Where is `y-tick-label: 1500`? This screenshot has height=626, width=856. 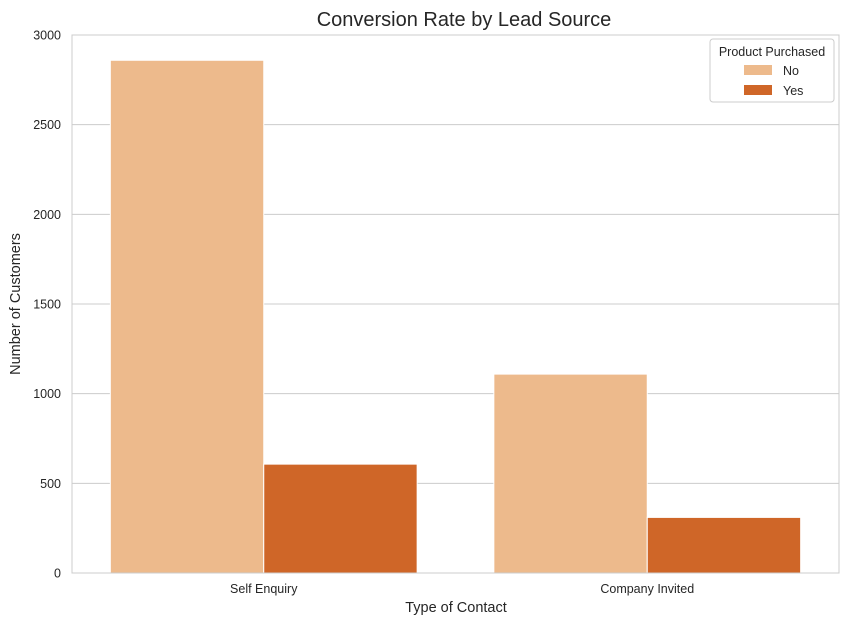 y-tick-label: 1500 is located at coordinates (47, 305).